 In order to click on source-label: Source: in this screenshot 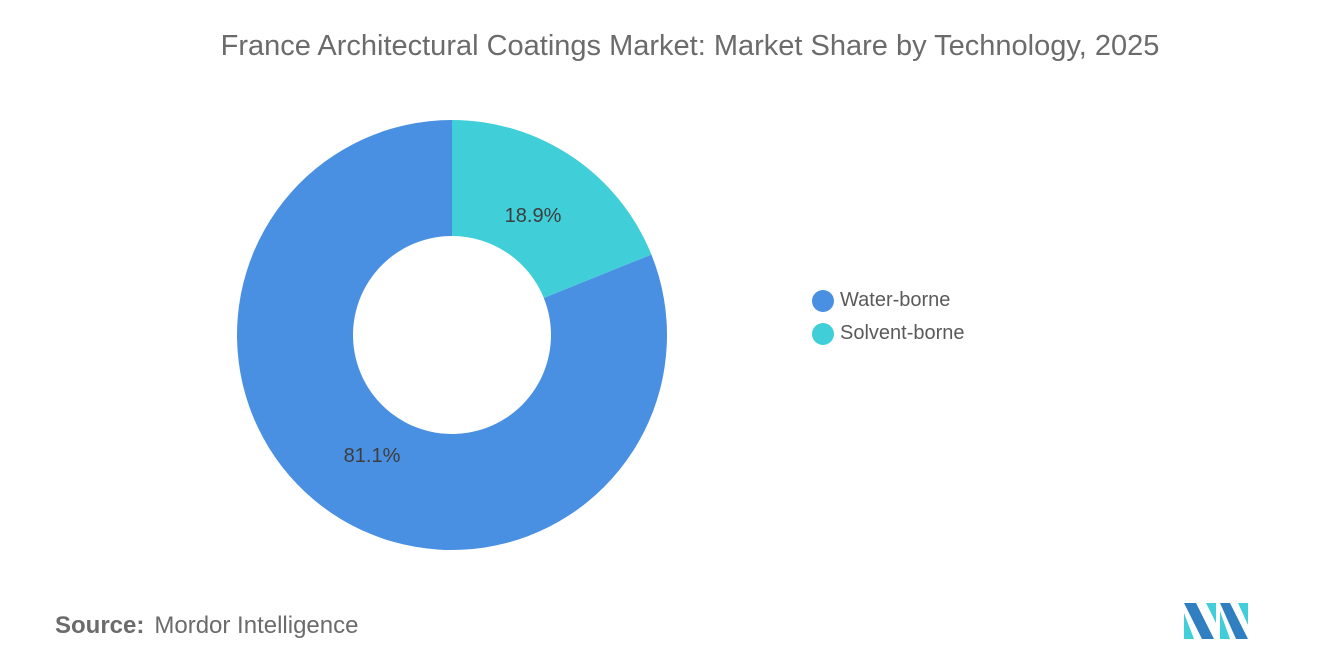, I will do `click(100, 625)`.